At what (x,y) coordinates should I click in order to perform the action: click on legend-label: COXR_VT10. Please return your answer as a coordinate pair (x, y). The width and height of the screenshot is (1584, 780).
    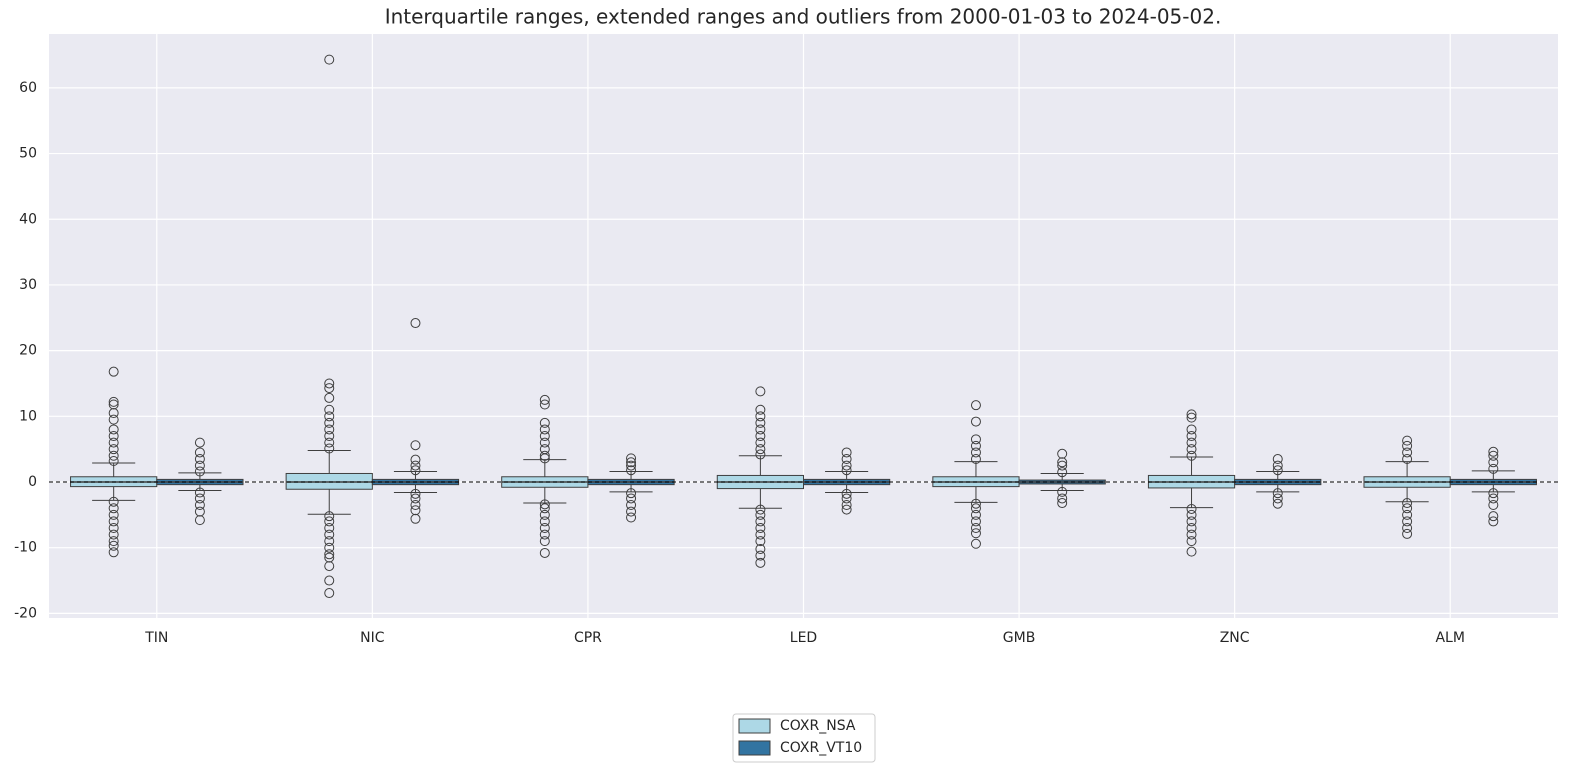
    Looking at the image, I should click on (821, 748).